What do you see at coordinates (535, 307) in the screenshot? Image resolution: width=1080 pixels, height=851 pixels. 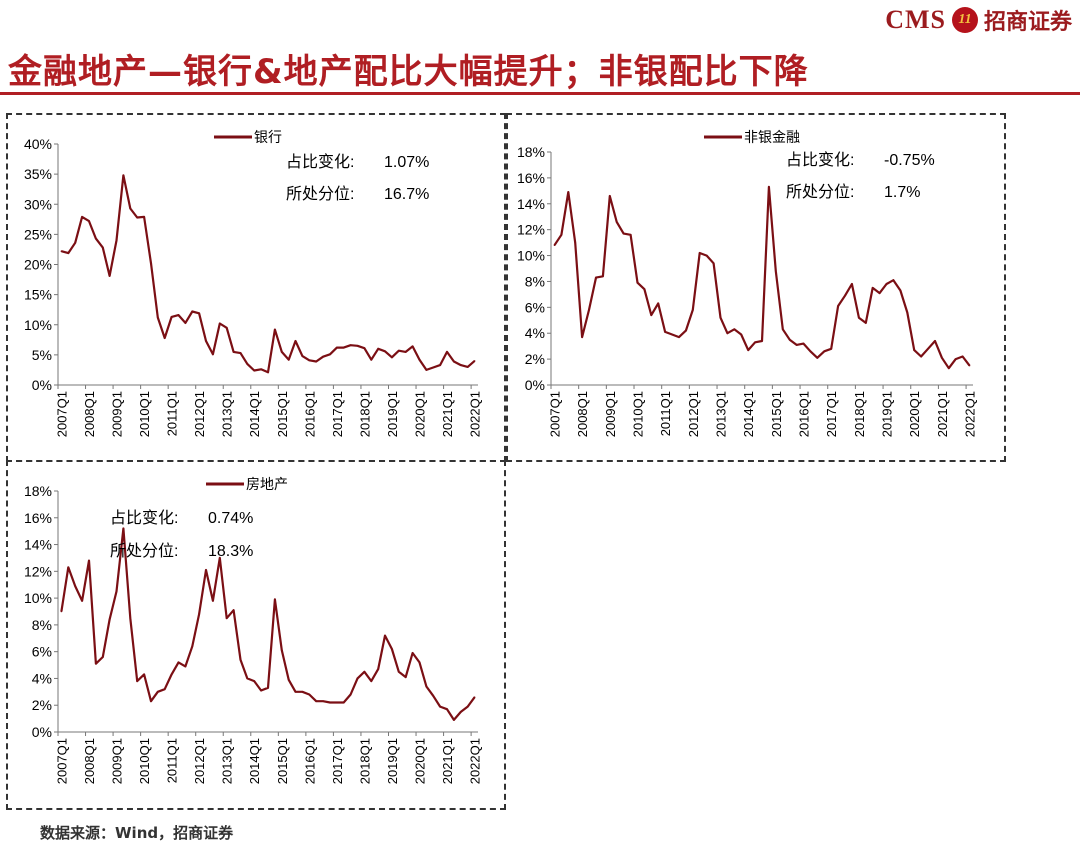 I see `y-tick-label: 6%` at bounding box center [535, 307].